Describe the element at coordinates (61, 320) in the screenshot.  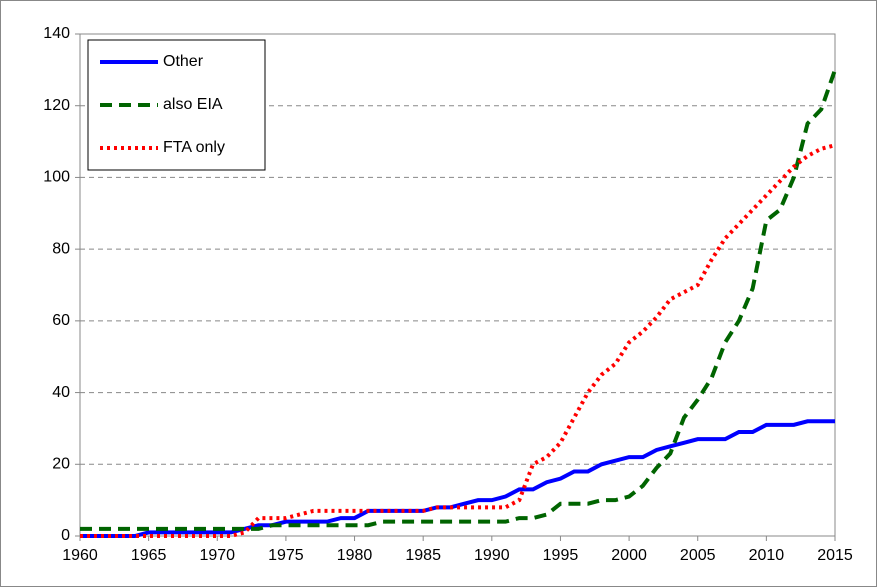
I see `y-tick-label: 60` at that location.